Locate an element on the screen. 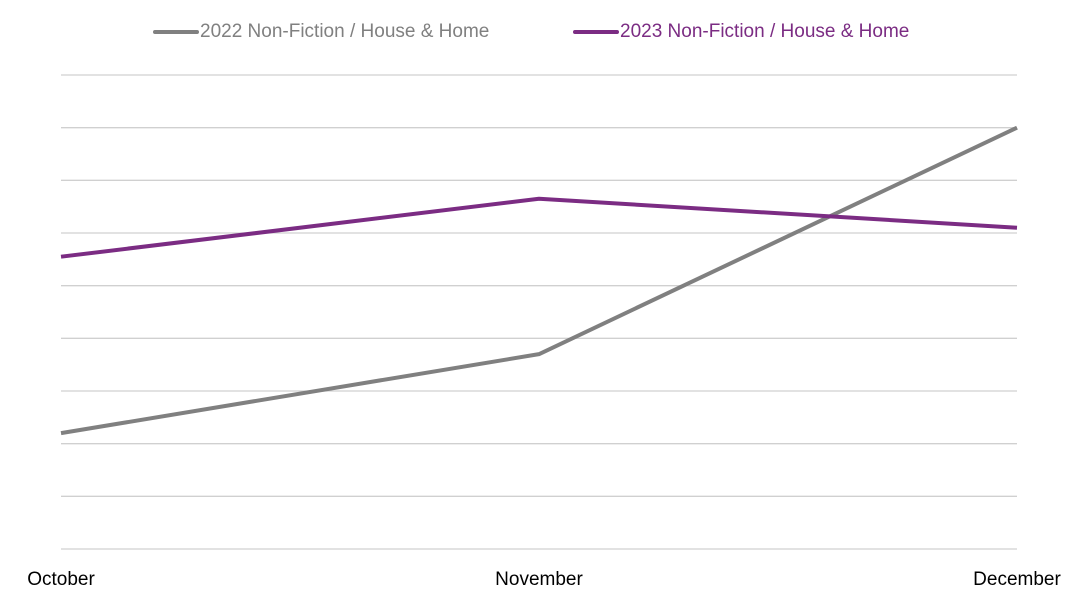  x-tick-label: October is located at coordinates (61, 579).